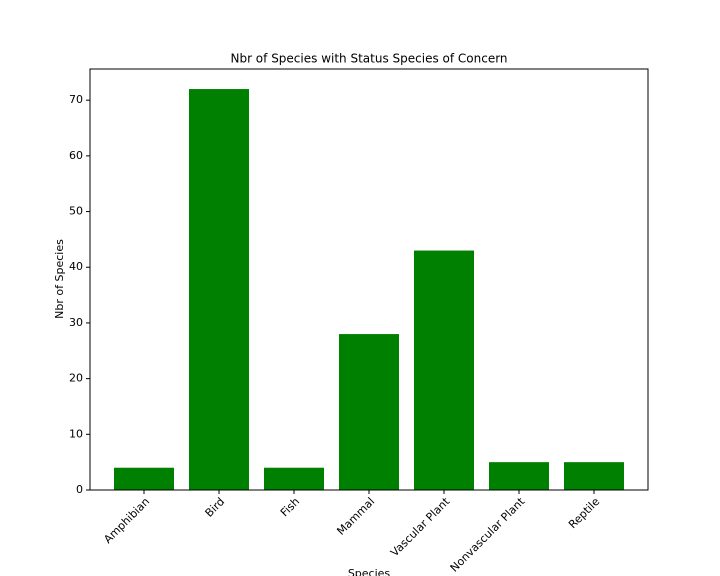 This screenshot has width=720, height=576. I want to click on x-tick-label: Vascular Plant, so click(420, 527).